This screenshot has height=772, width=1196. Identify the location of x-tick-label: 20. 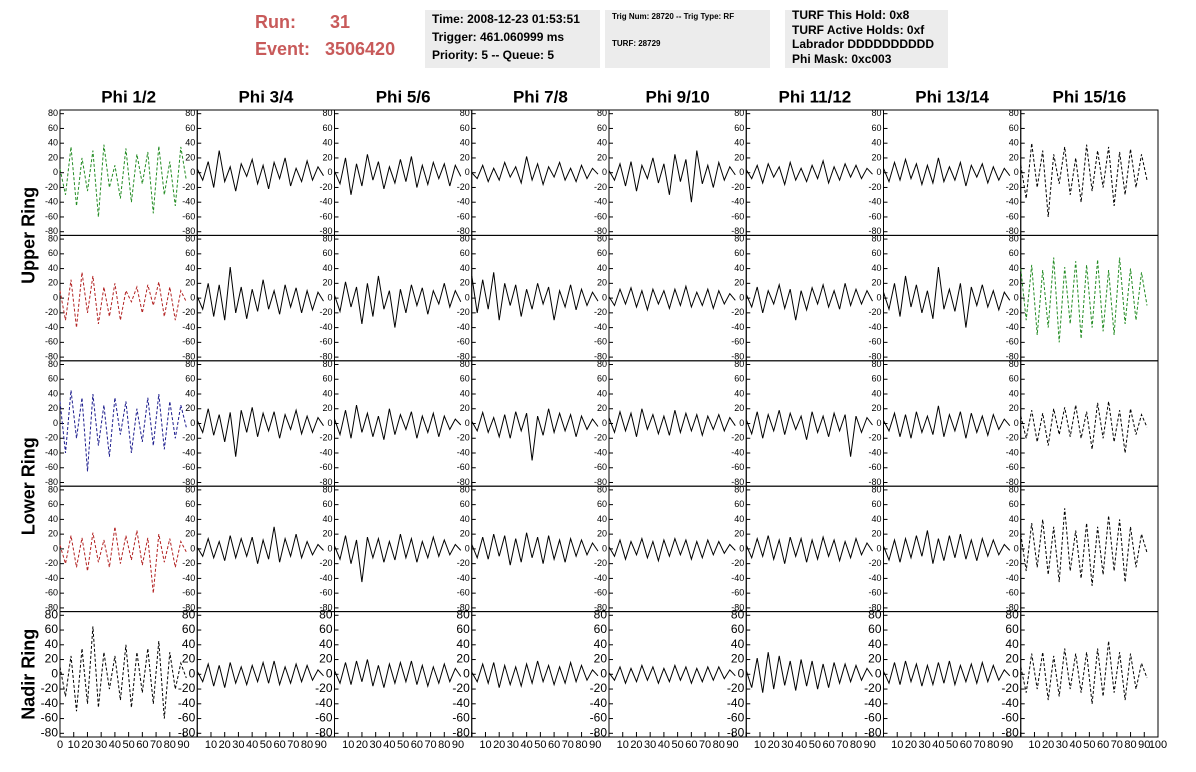
(911, 745).